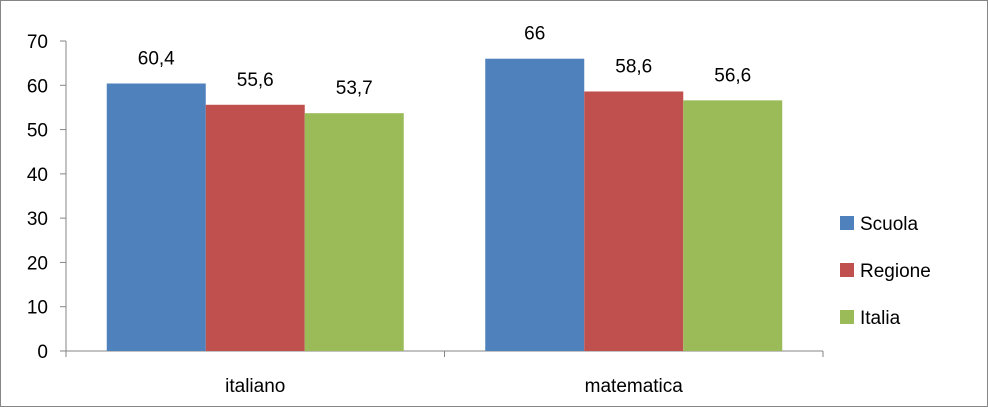  Describe the element at coordinates (732, 75) in the screenshot. I see `data-label: 56,6` at that location.